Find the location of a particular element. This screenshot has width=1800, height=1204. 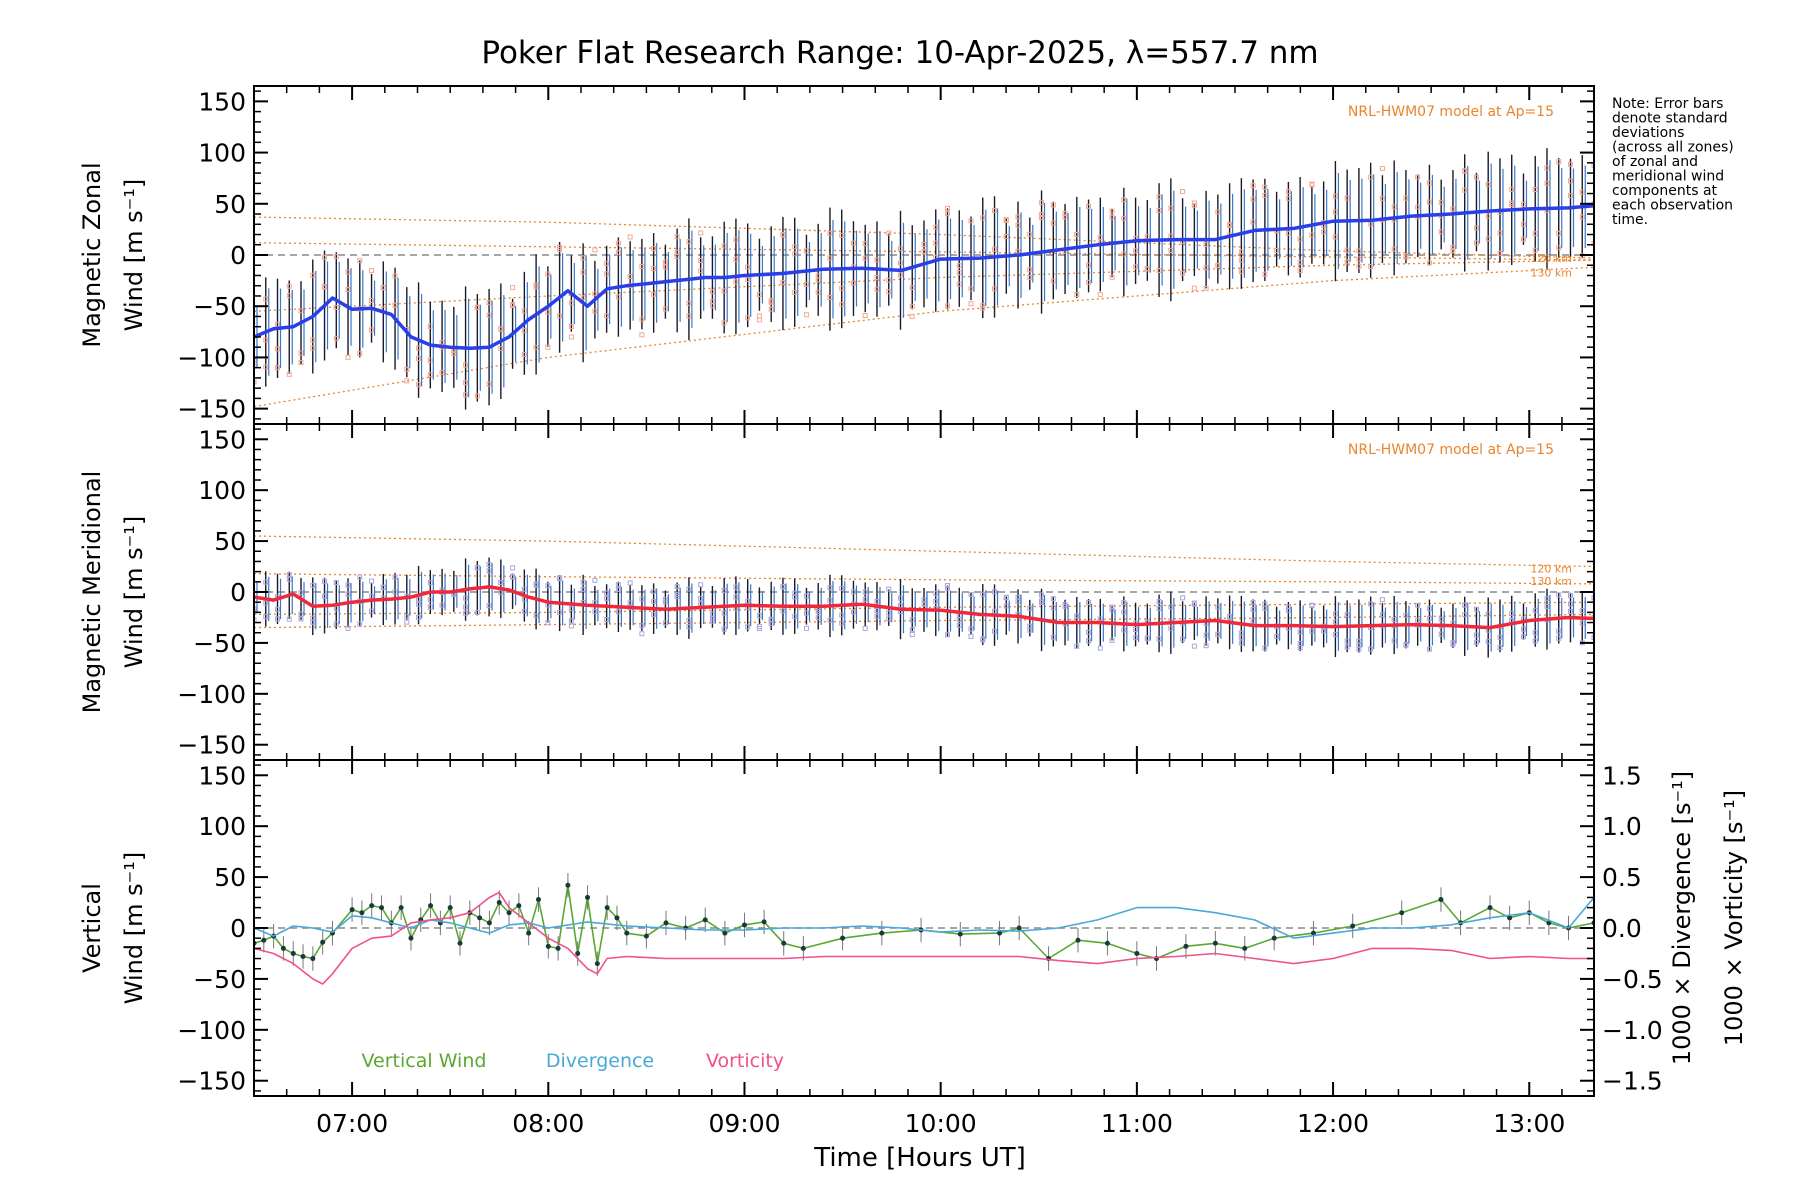

x-tick-label: 10:00 is located at coordinates (941, 1123).